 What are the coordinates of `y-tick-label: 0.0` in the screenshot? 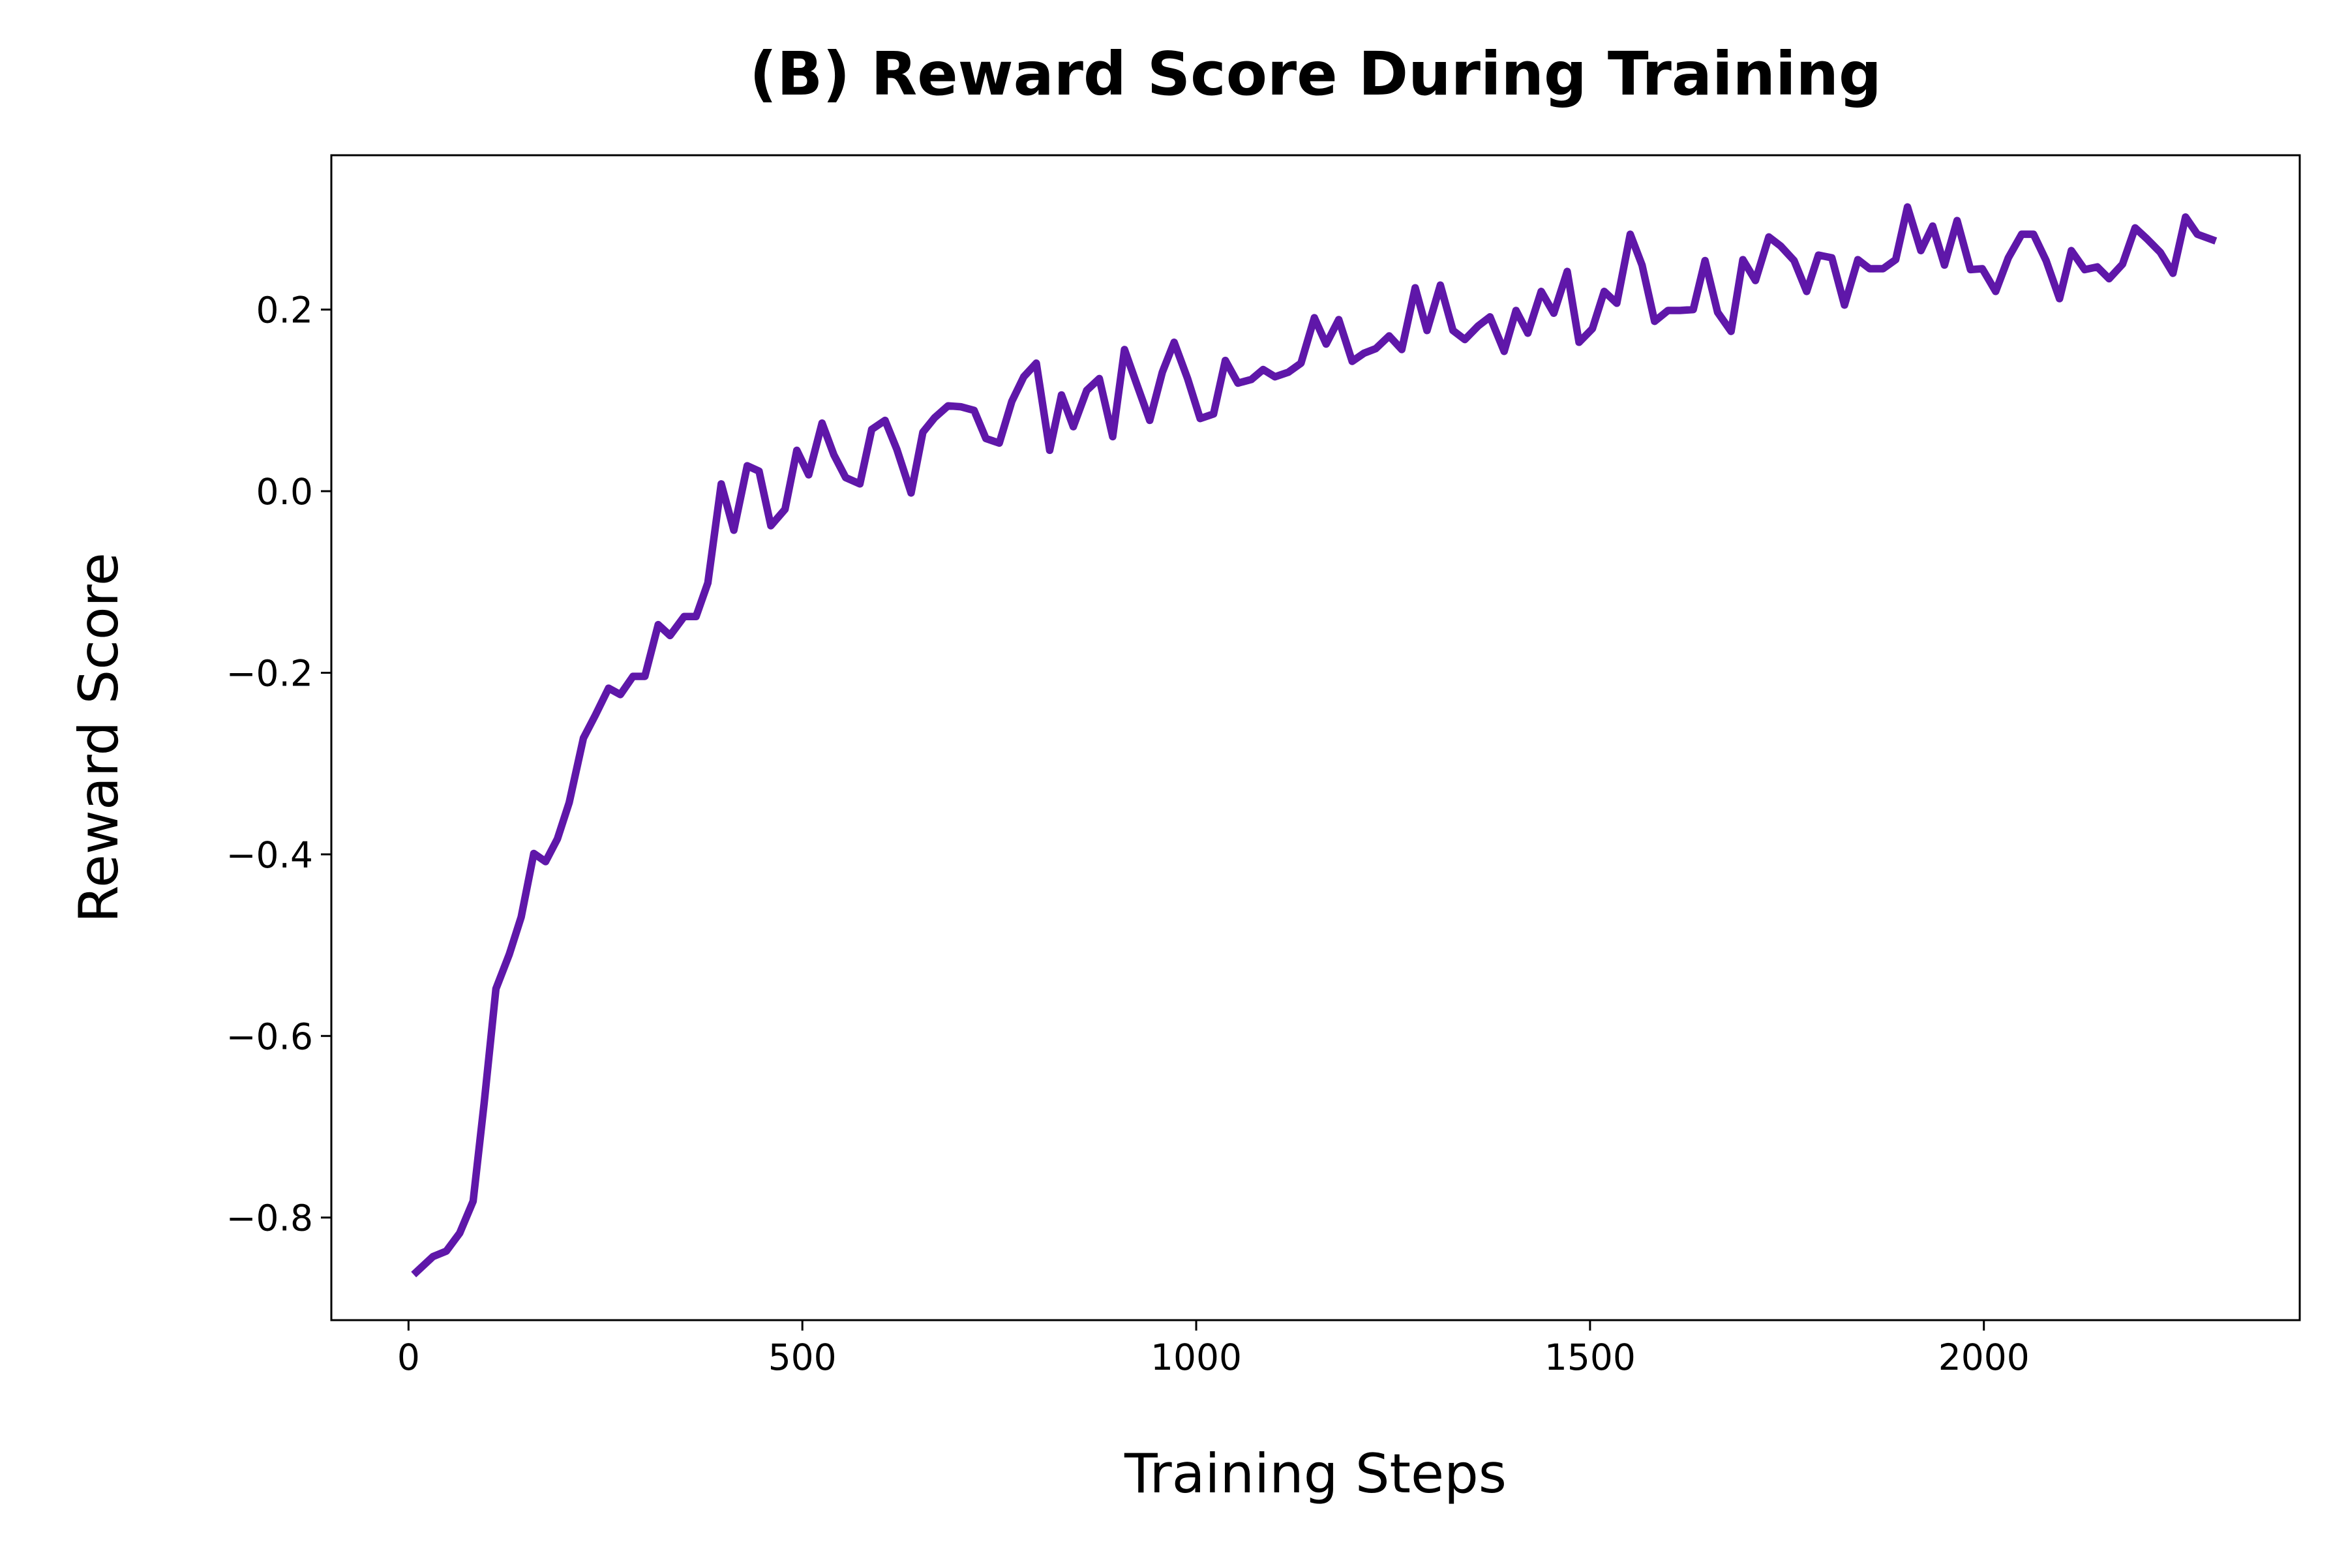 It's located at (284, 492).